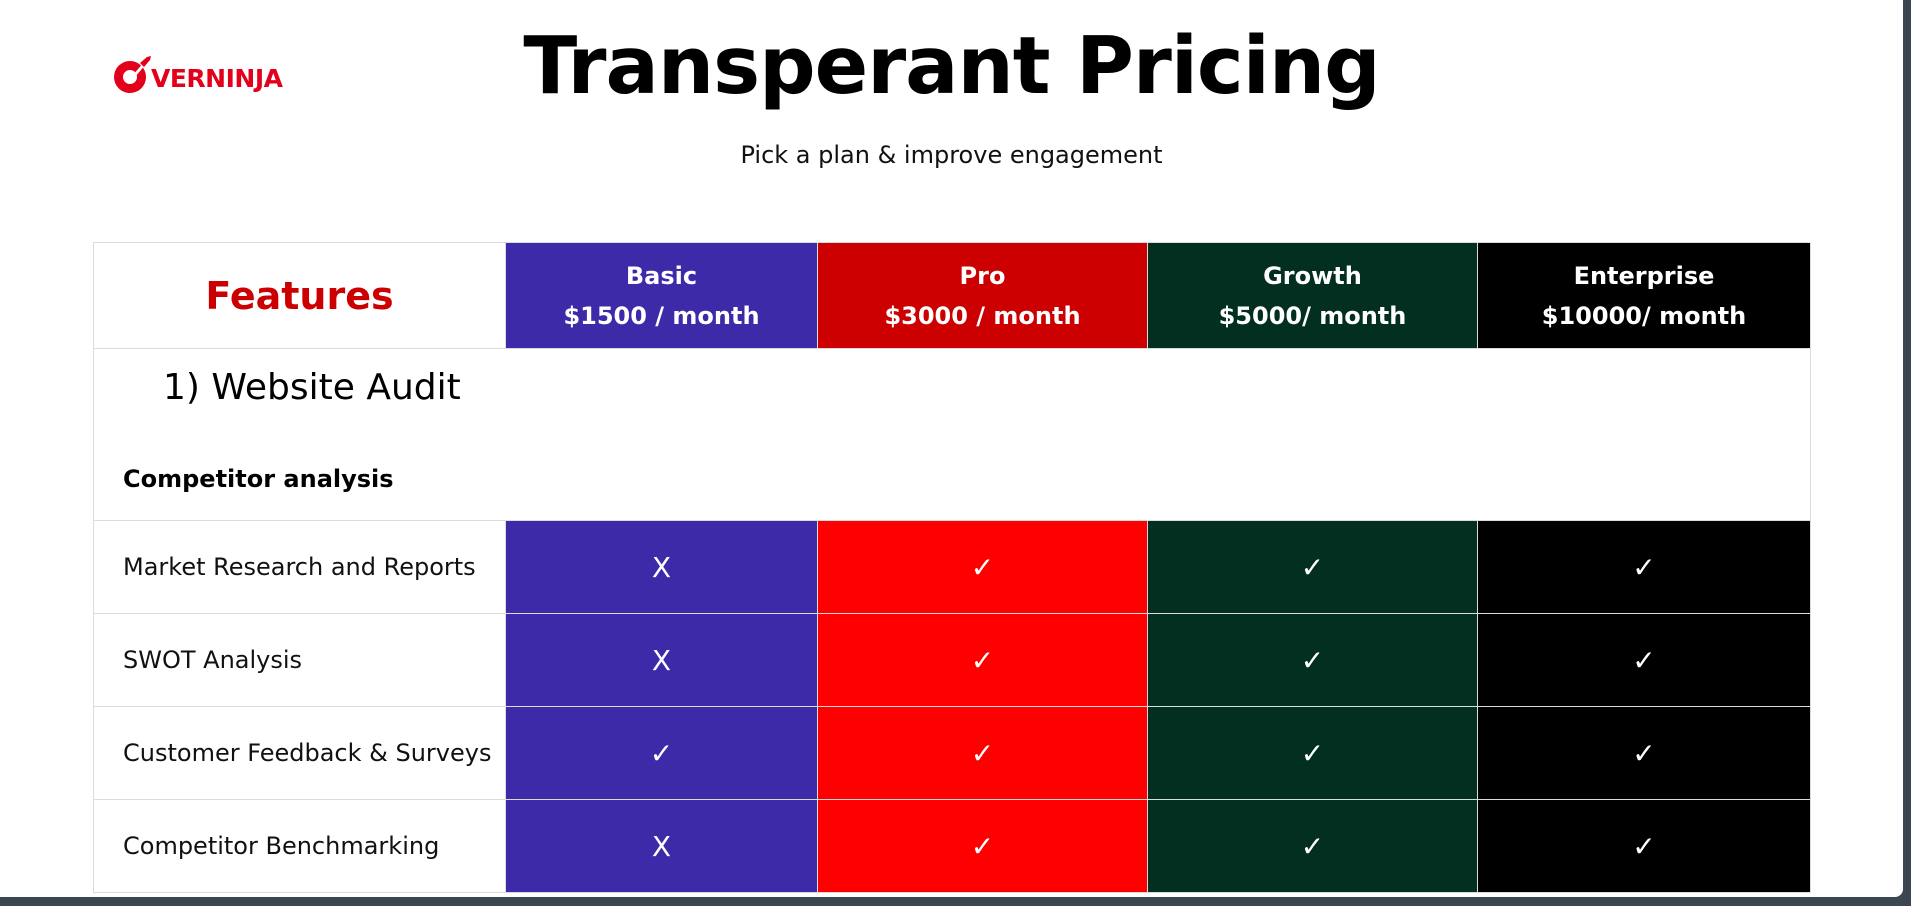 The height and width of the screenshot is (906, 1911). What do you see at coordinates (1644, 295) in the screenshot?
I see `plan-header-enterprise: Enterprise $10000/ month` at bounding box center [1644, 295].